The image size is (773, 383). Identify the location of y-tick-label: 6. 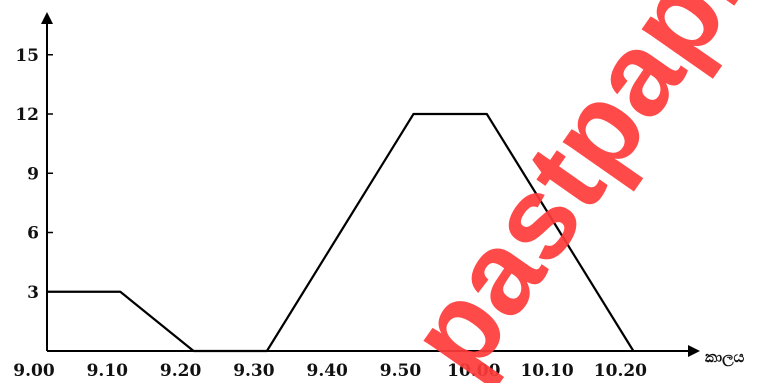
(33, 234).